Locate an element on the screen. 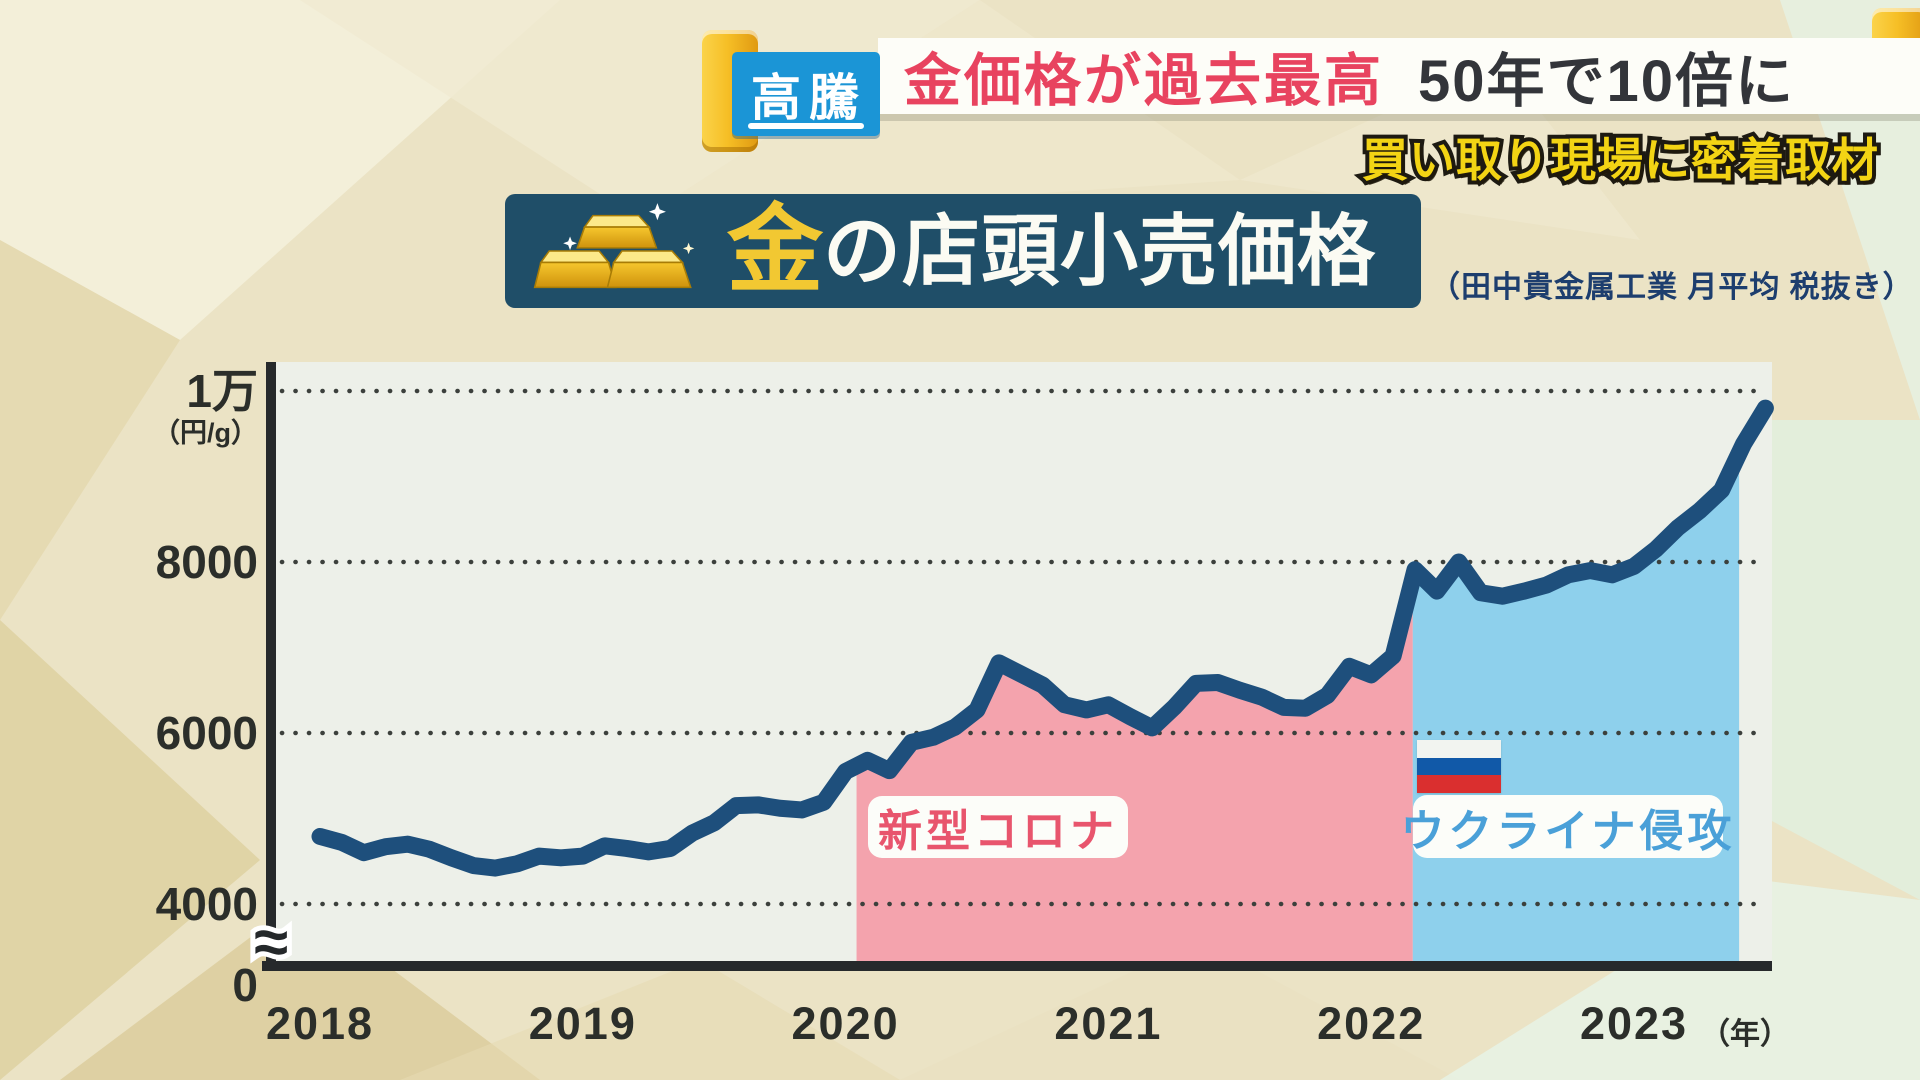  chart-title-banner: 金 の店頭小売価格 is located at coordinates (963, 251).